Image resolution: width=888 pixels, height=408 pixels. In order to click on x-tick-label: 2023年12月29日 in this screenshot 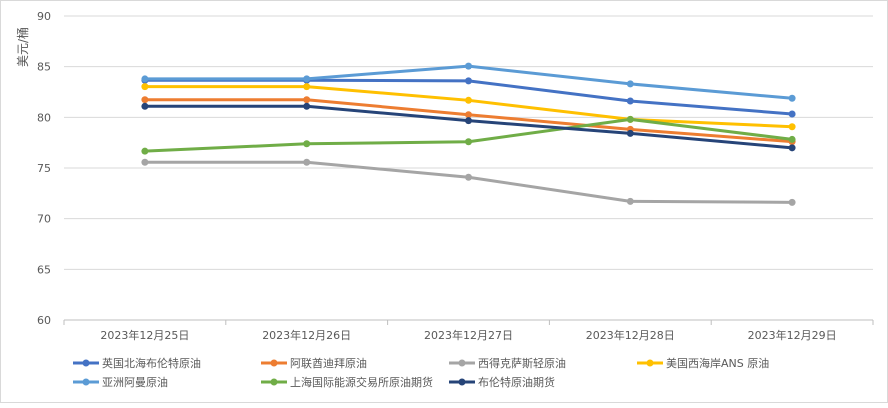, I will do `click(792, 335)`.